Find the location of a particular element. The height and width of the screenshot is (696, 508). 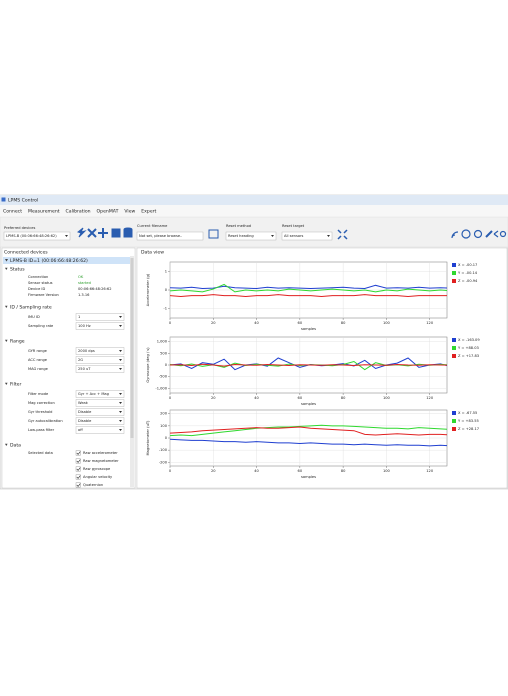

preferred-devices-label: Preferred devices is located at coordinates (19, 228).